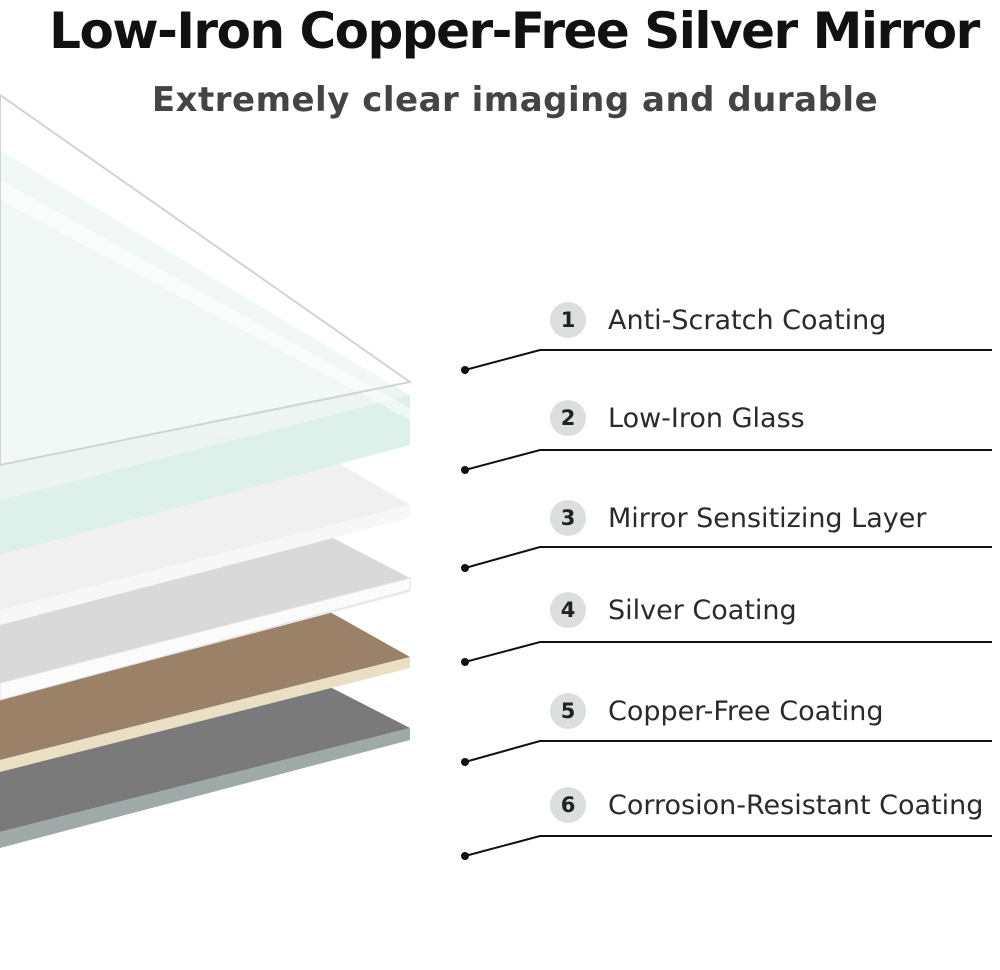 The image size is (1000, 970). I want to click on layer-number-badge: 3, so click(568, 518).